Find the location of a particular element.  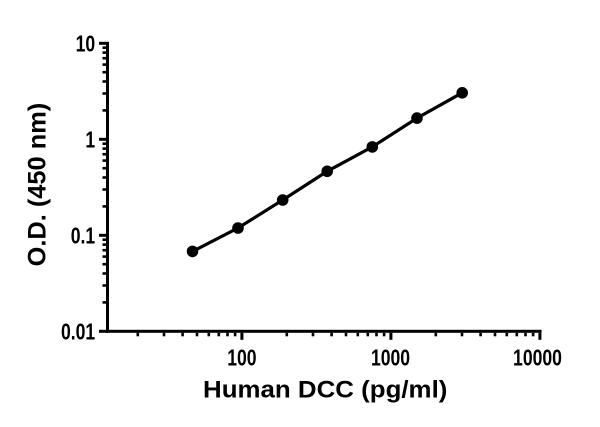

svg-text: 1000 is located at coordinates (390, 358).